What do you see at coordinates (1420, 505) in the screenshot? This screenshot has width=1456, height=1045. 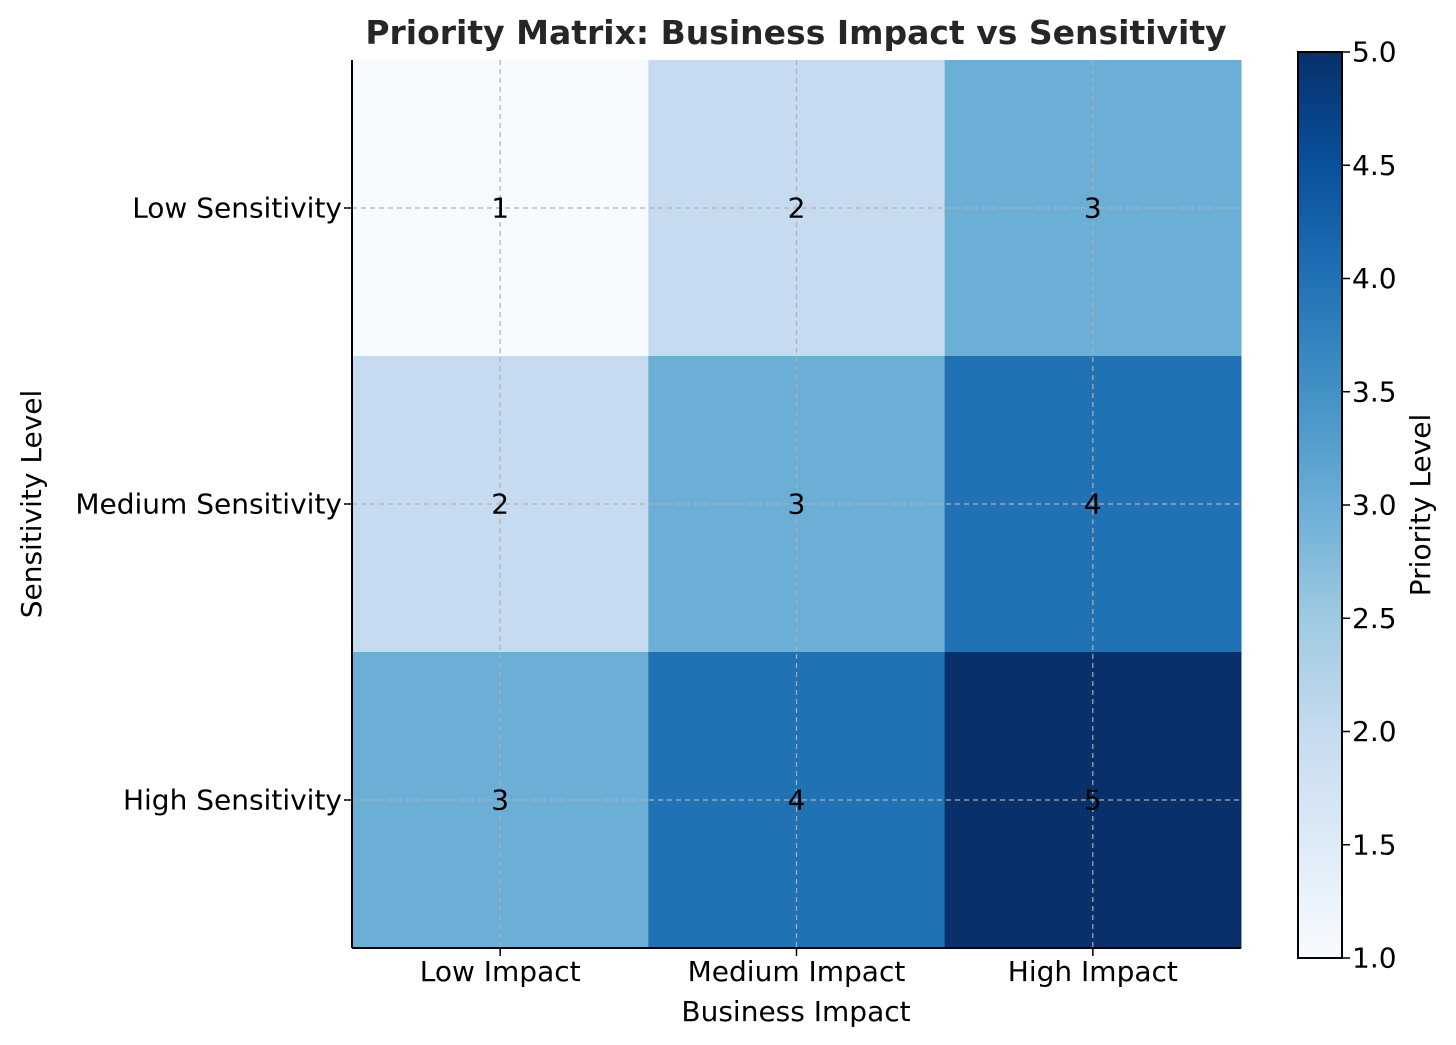 I see `colorbar-label: Priority Level` at bounding box center [1420, 505].